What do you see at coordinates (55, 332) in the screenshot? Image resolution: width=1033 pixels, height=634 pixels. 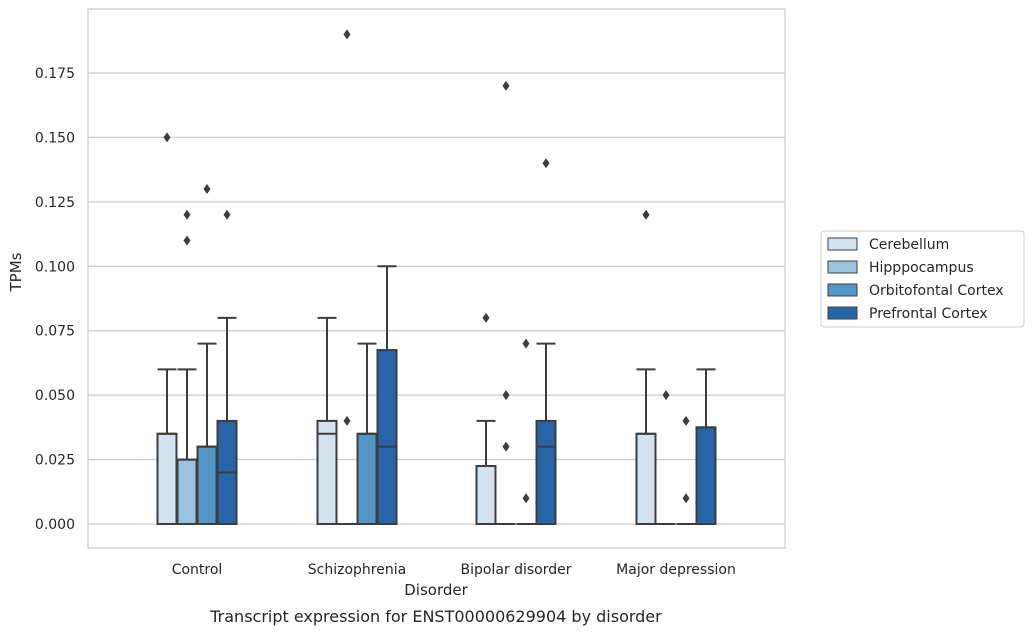 I see `y-tick-label: 0.075` at bounding box center [55, 332].